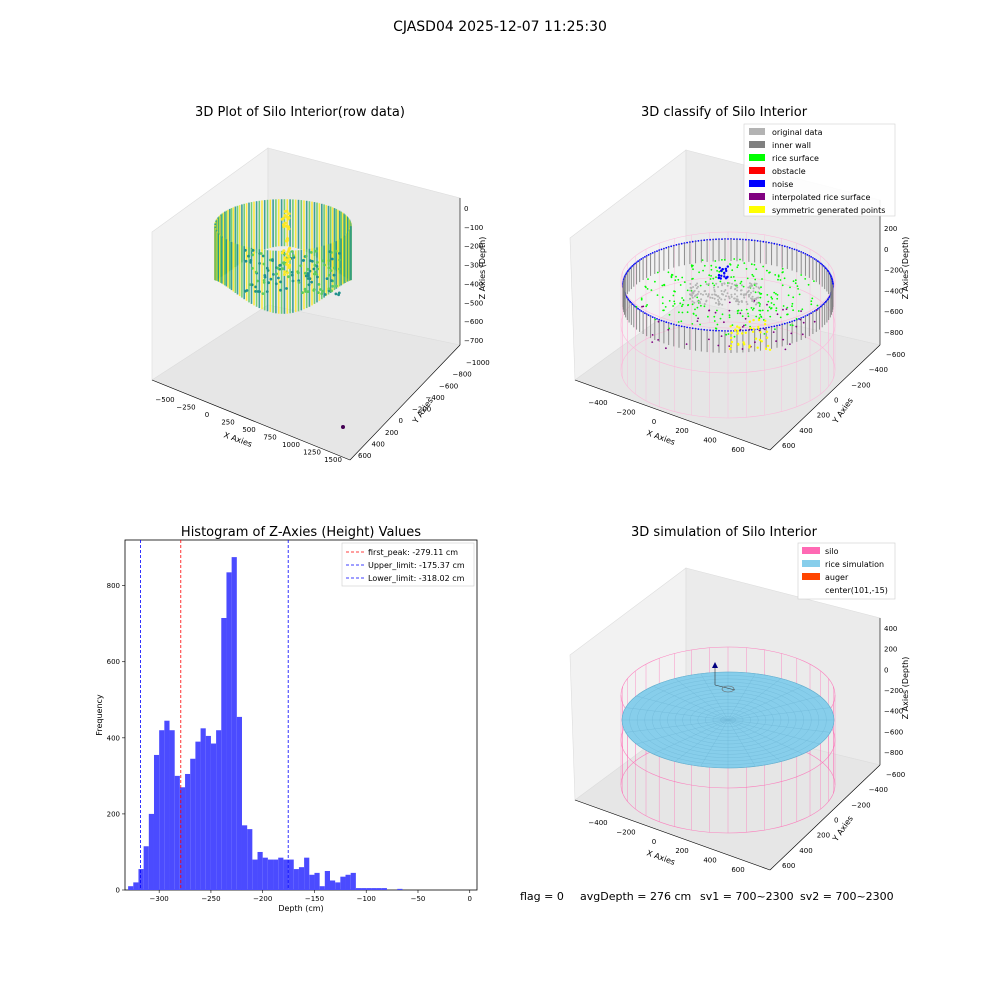 The height and width of the screenshot is (1000, 1000). Describe the element at coordinates (262, 899) in the screenshot. I see `x-tick-label: −200` at that location.